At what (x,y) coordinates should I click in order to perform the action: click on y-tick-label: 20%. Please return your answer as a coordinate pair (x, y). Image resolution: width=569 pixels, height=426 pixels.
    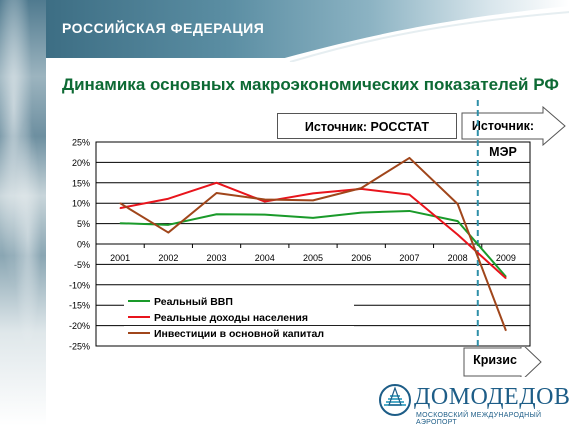
    Looking at the image, I should click on (81, 163).